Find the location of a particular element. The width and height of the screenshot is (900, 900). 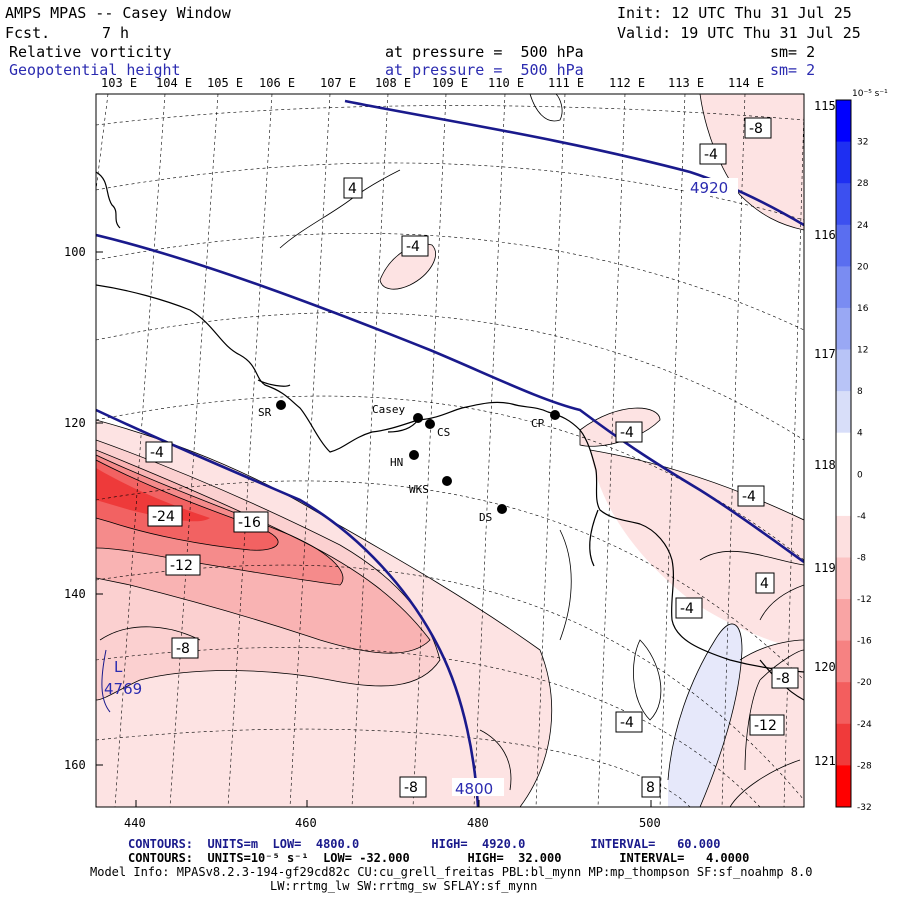

height-label-4800: 4800 is located at coordinates (474, 789).